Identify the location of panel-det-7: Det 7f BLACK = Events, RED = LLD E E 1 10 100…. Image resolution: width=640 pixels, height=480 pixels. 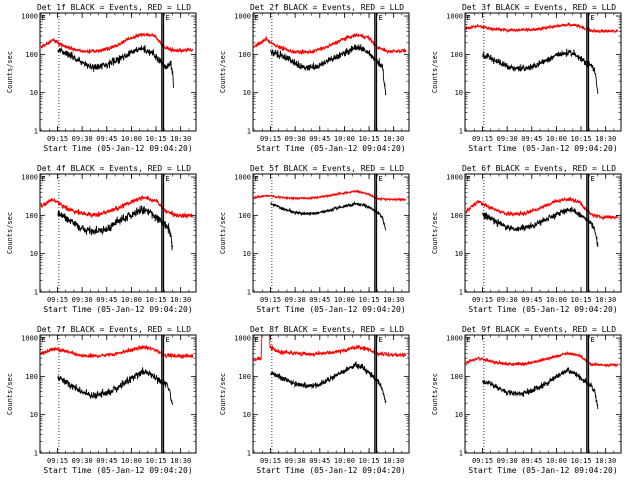
(101, 400).